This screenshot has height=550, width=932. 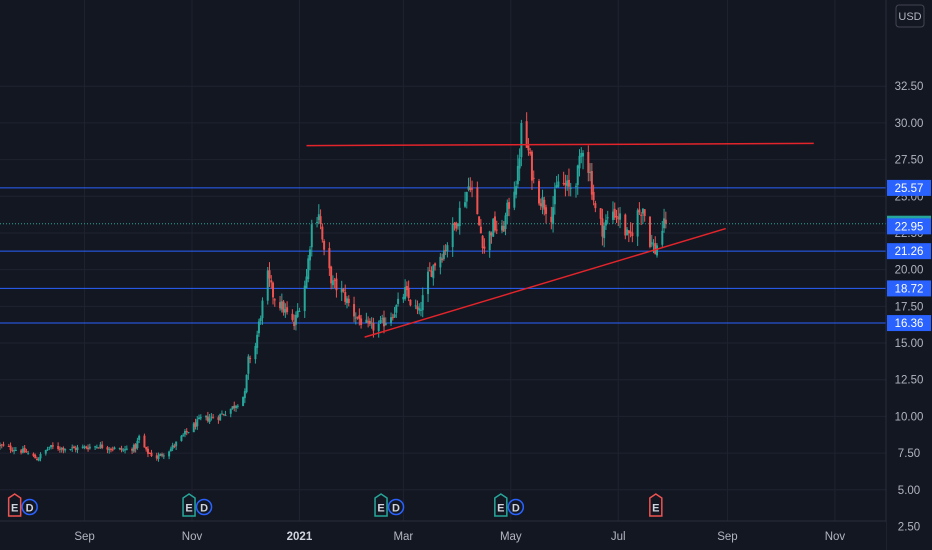 I want to click on currency-button: USD, so click(x=910, y=16).